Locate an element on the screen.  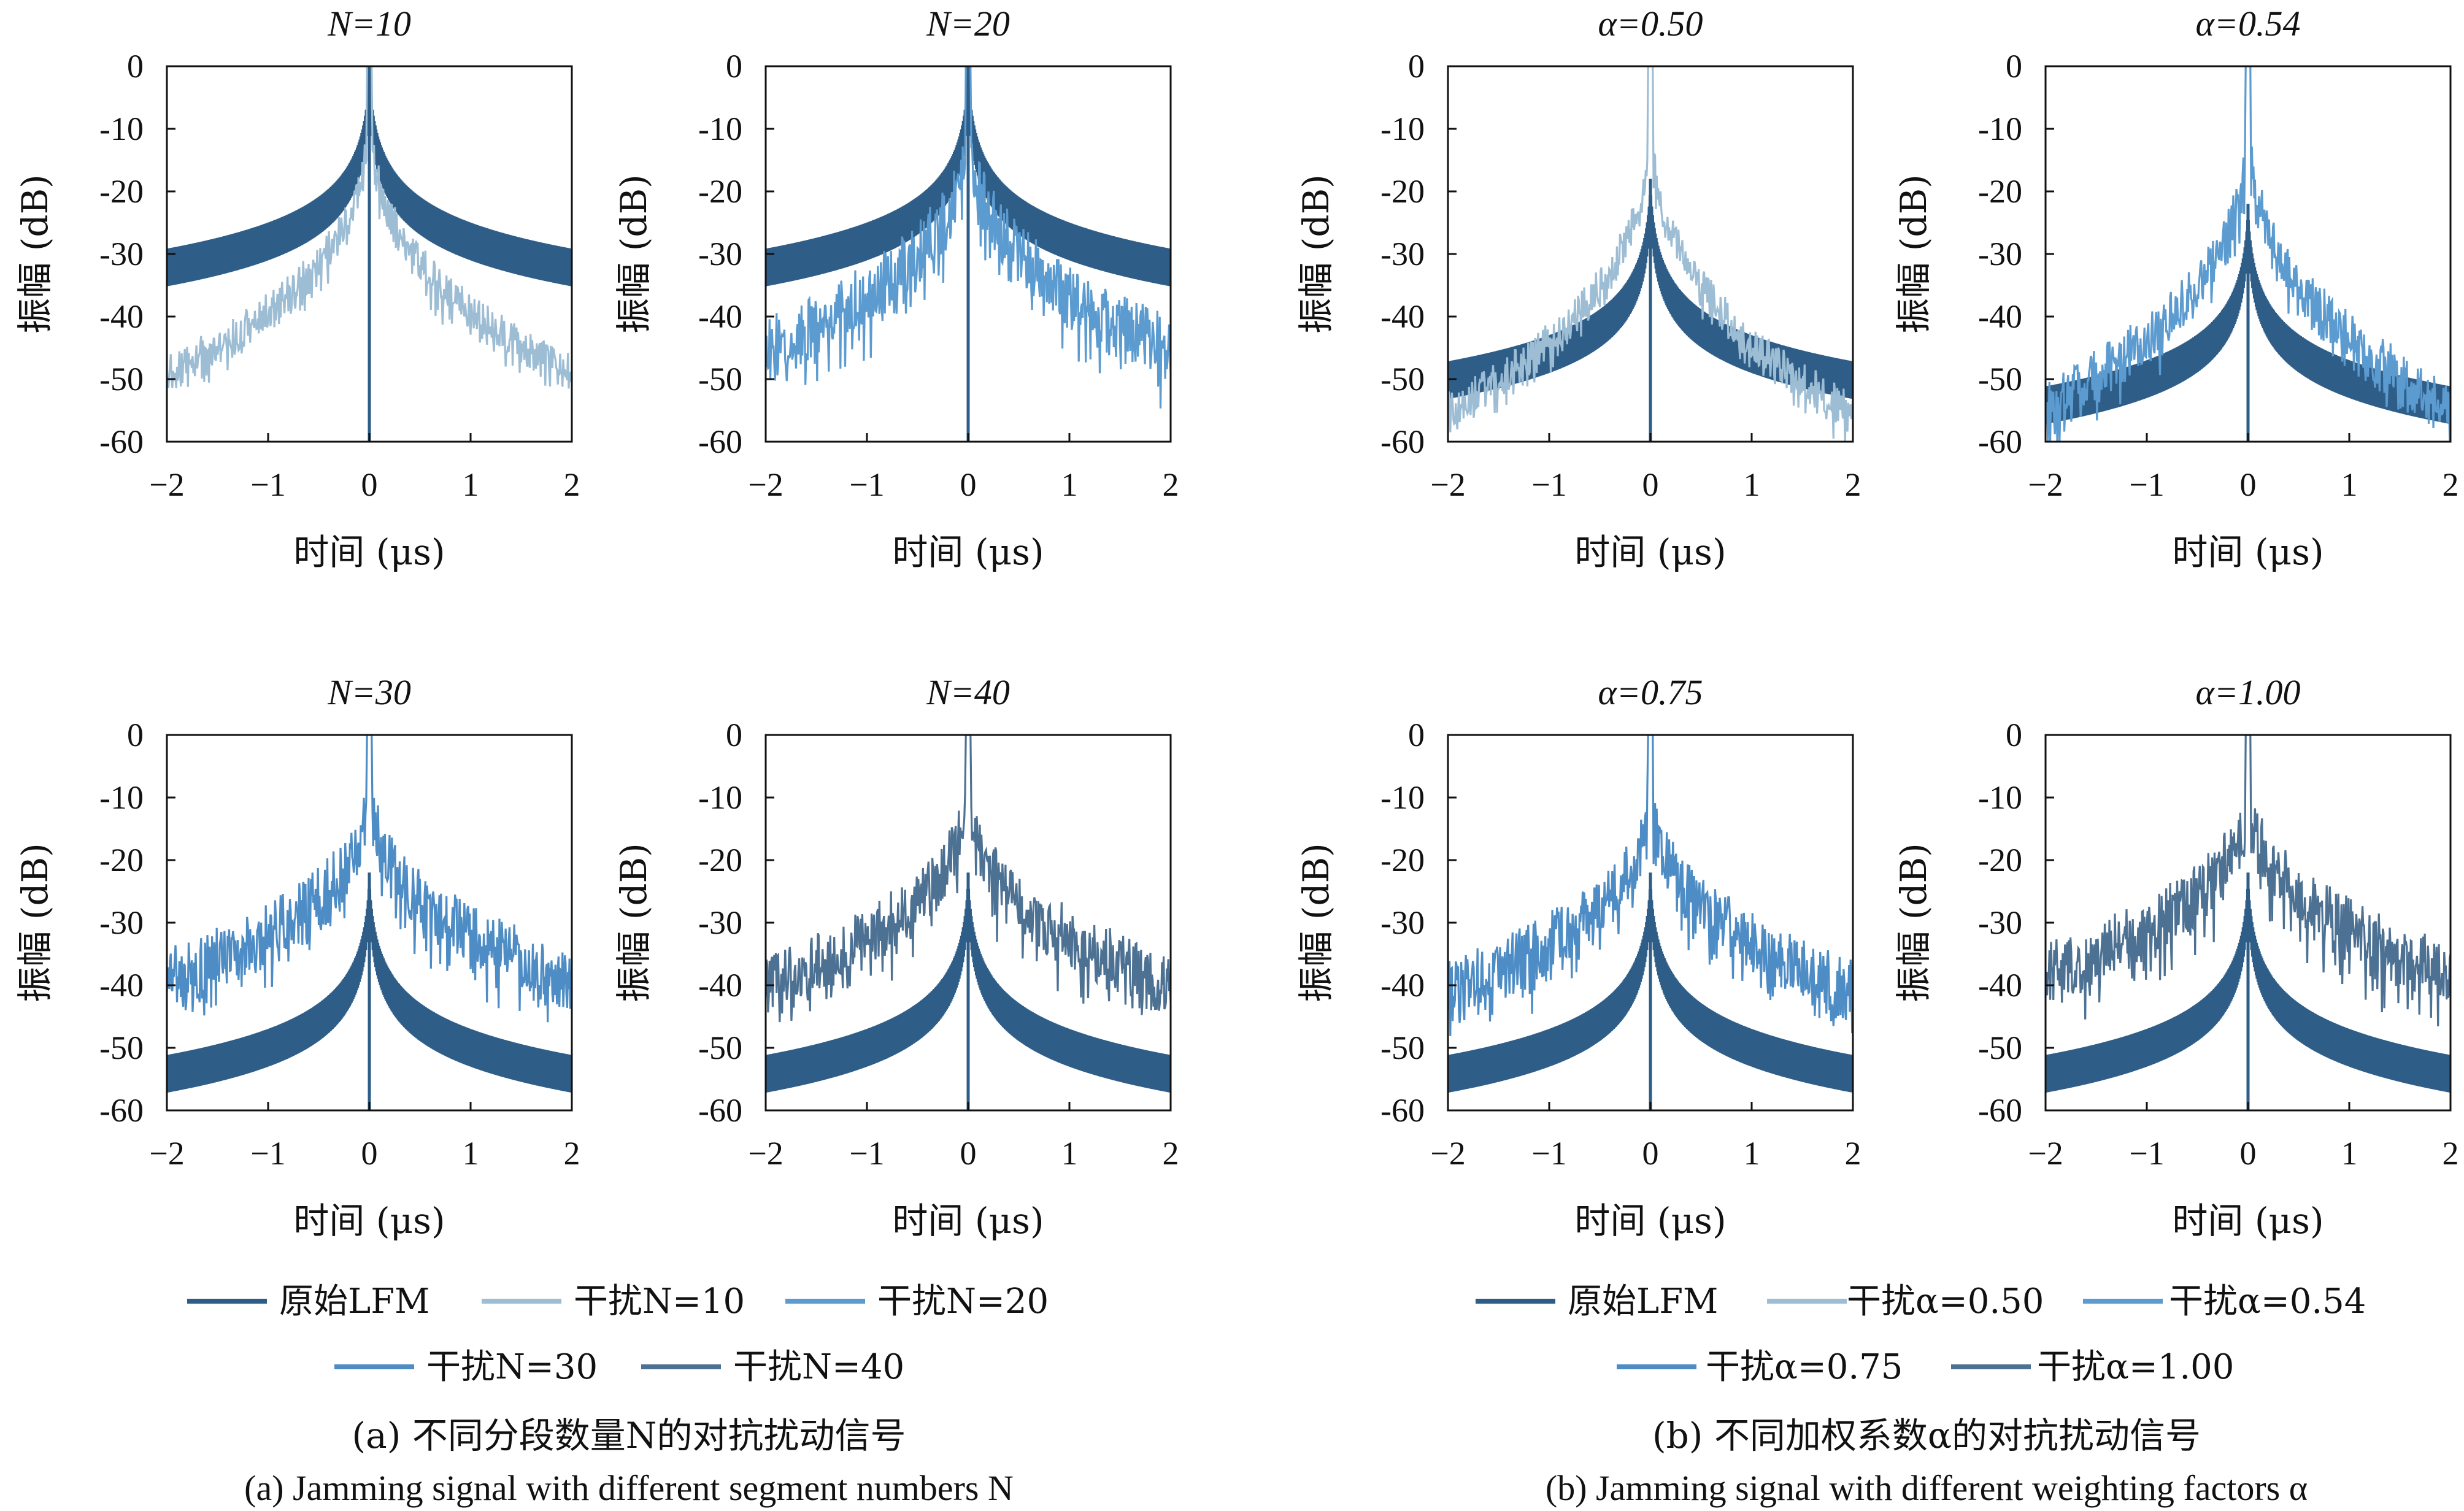
chart-title: N=10 is located at coordinates (369, 24).